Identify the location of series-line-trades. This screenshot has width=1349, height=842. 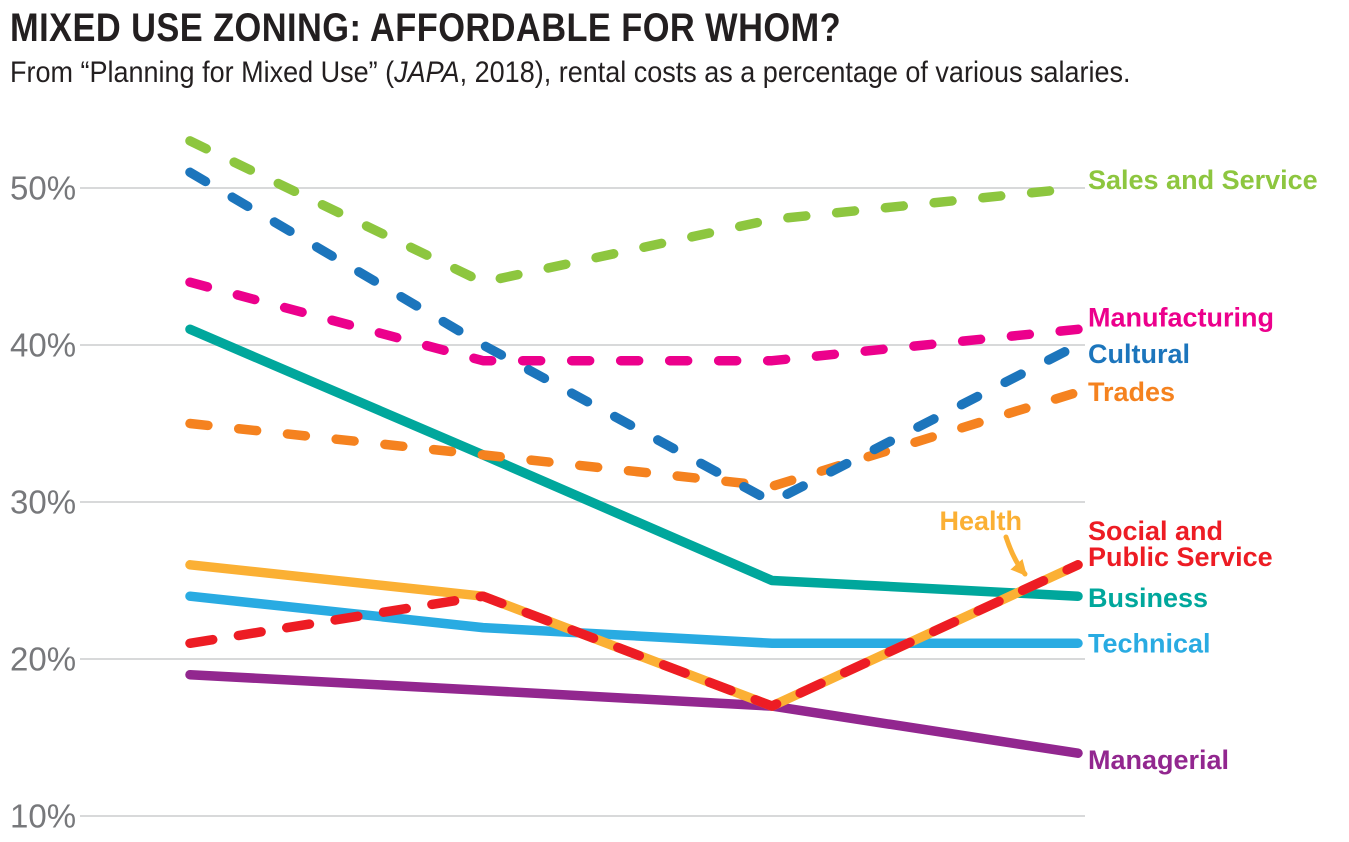
(634, 439).